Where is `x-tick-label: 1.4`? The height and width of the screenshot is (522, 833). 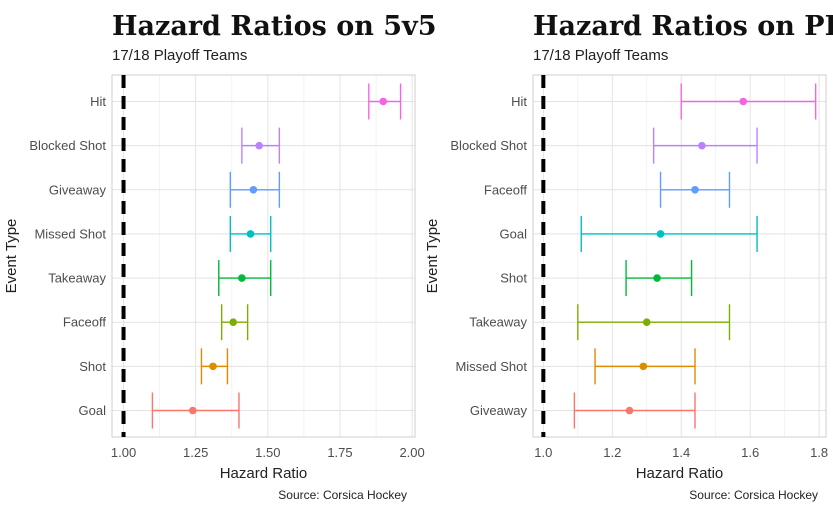 x-tick-label: 1.4 is located at coordinates (681, 452).